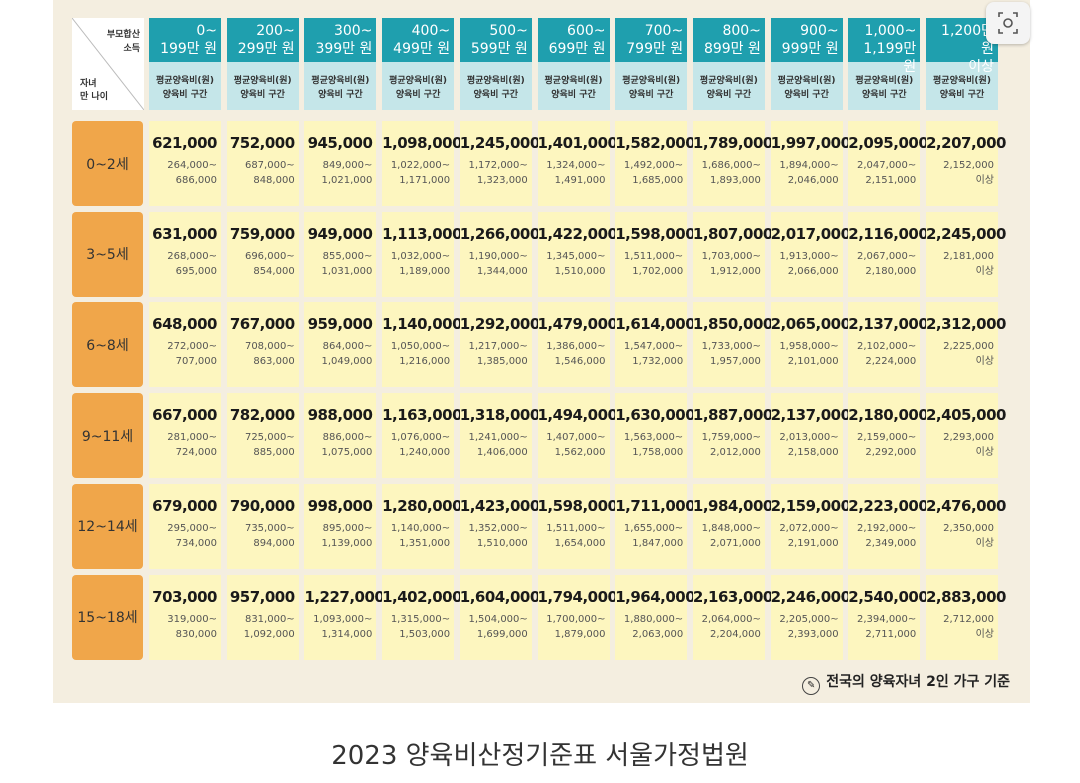  I want to click on average-cost: 959,000, so click(340, 324).